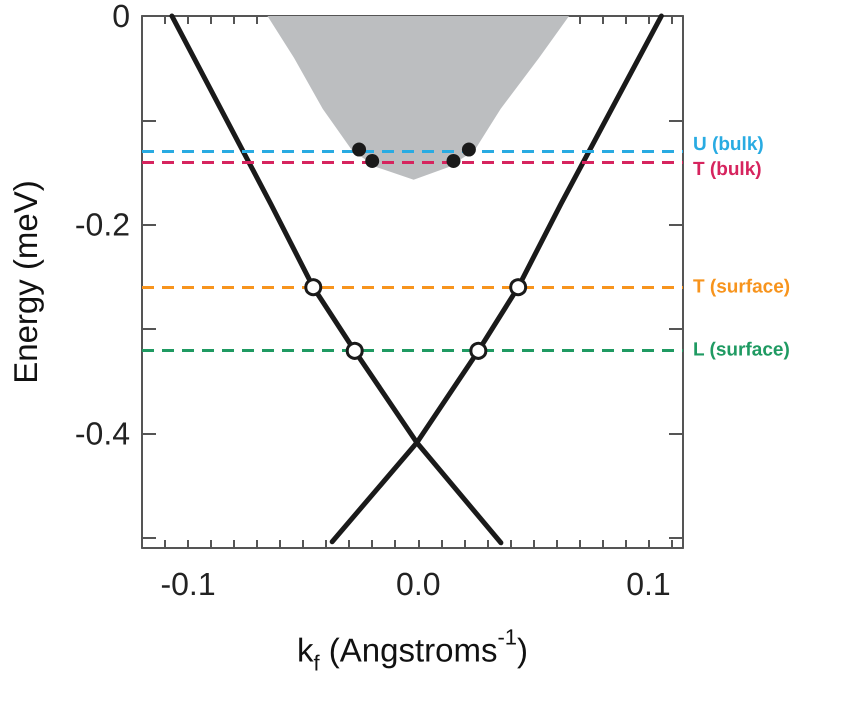 The height and width of the screenshot is (704, 863). Describe the element at coordinates (25, 282) in the screenshot. I see `y-axis-title: Energy (meV)` at that location.